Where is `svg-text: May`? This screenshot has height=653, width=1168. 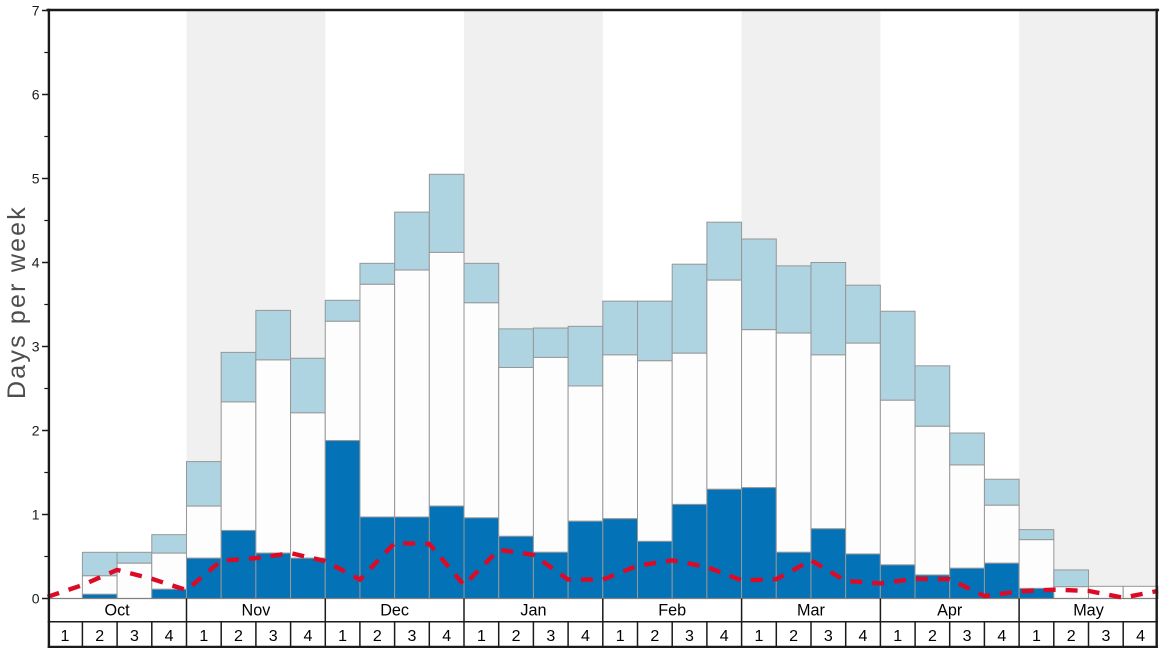
svg-text: May is located at coordinates (1088, 610).